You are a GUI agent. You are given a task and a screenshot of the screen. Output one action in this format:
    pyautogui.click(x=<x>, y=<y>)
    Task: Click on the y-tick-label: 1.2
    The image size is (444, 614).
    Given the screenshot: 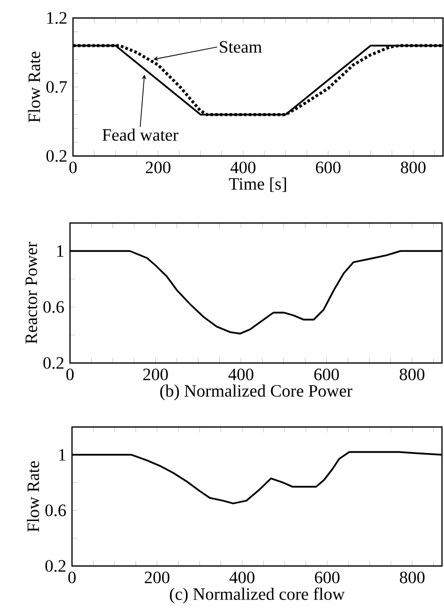 What is the action you would take?
    pyautogui.click(x=56, y=18)
    